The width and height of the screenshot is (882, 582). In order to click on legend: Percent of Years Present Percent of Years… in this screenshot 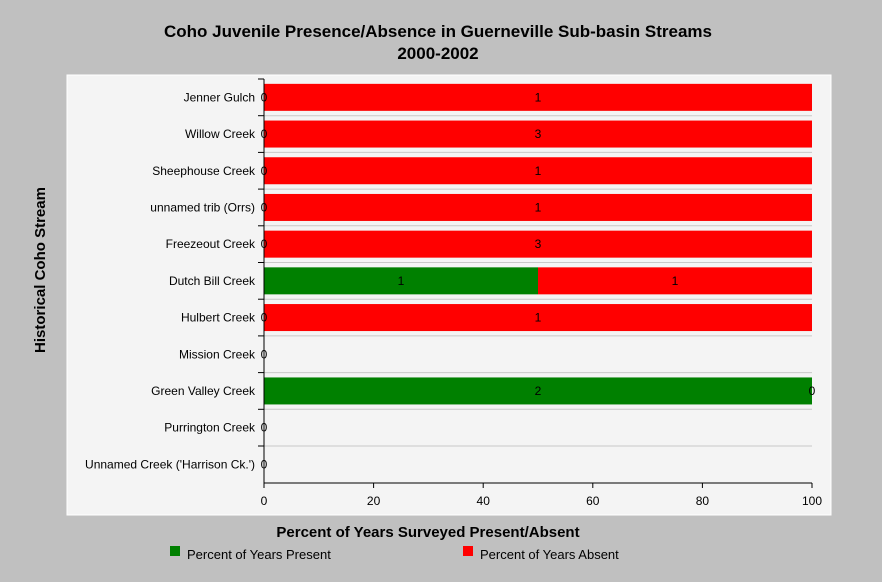, I will do `click(394, 554)`.